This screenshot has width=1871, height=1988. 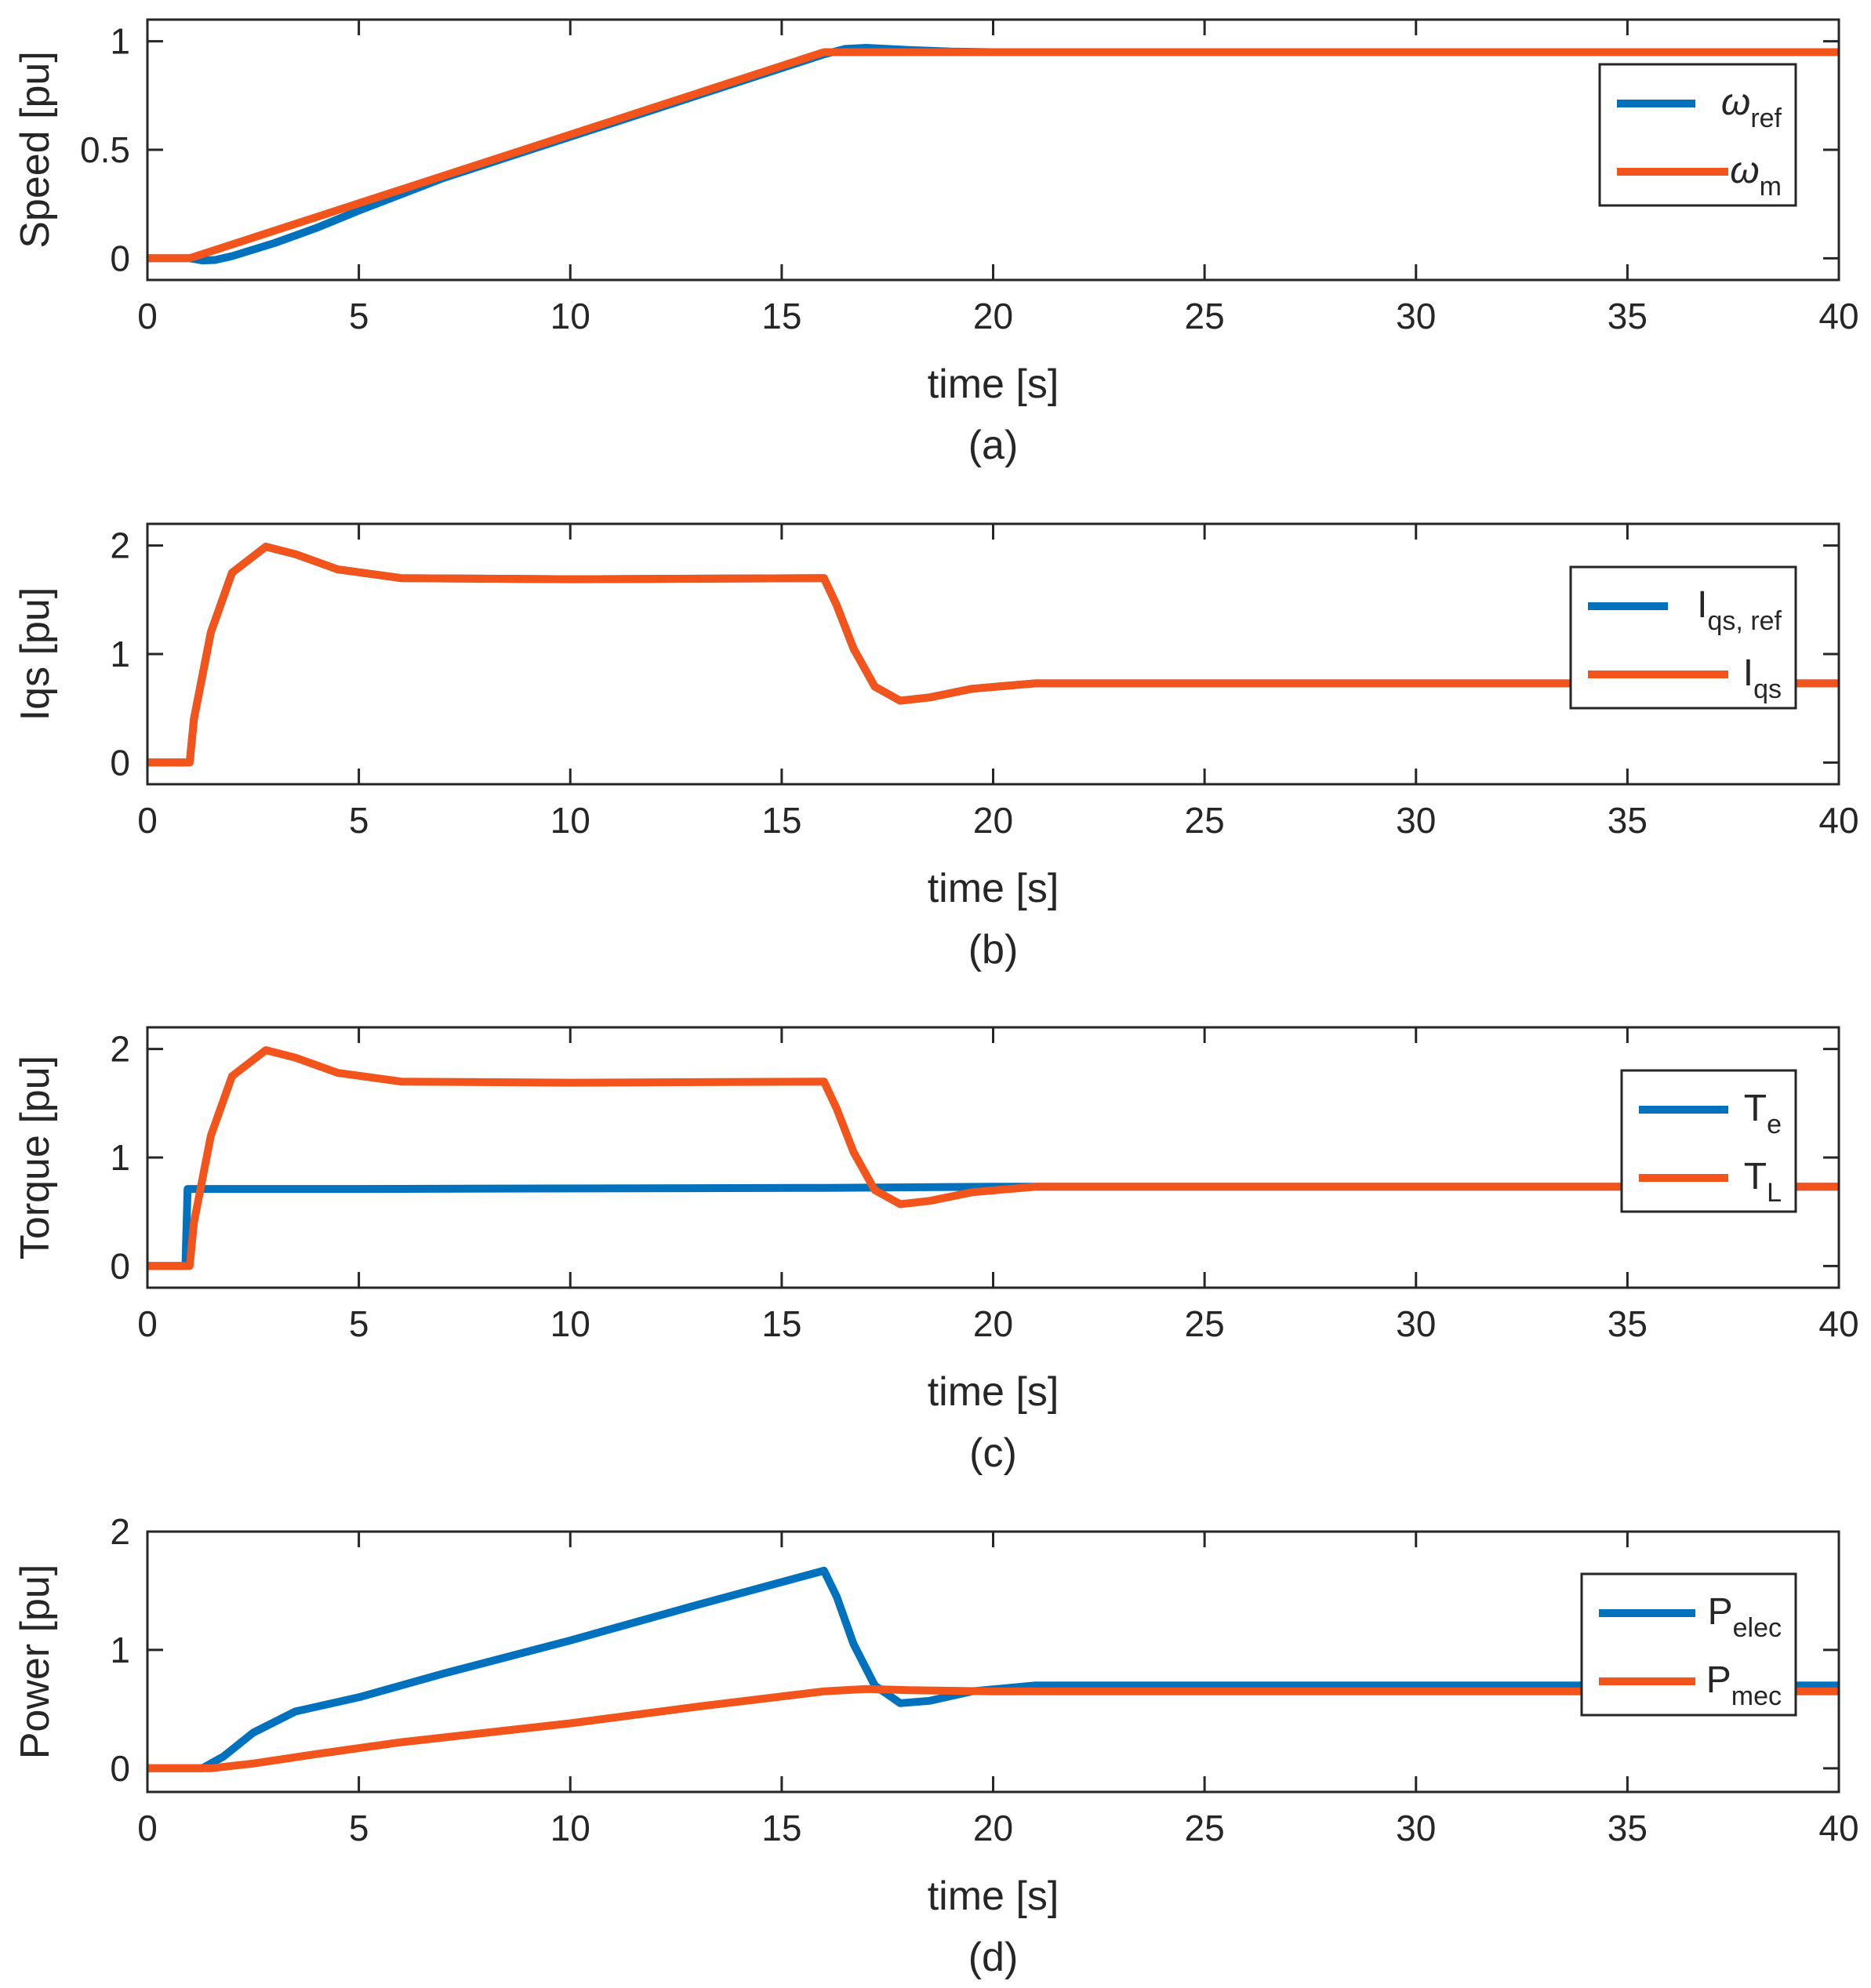 What do you see at coordinates (993, 1453) in the screenshot?
I see `panel-caption: (c)` at bounding box center [993, 1453].